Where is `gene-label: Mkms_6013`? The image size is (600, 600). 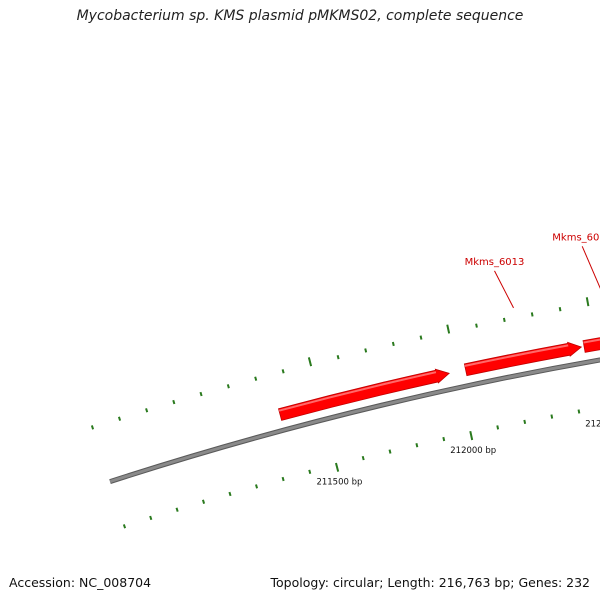
gene-label: Mkms_6013 is located at coordinates (495, 262).